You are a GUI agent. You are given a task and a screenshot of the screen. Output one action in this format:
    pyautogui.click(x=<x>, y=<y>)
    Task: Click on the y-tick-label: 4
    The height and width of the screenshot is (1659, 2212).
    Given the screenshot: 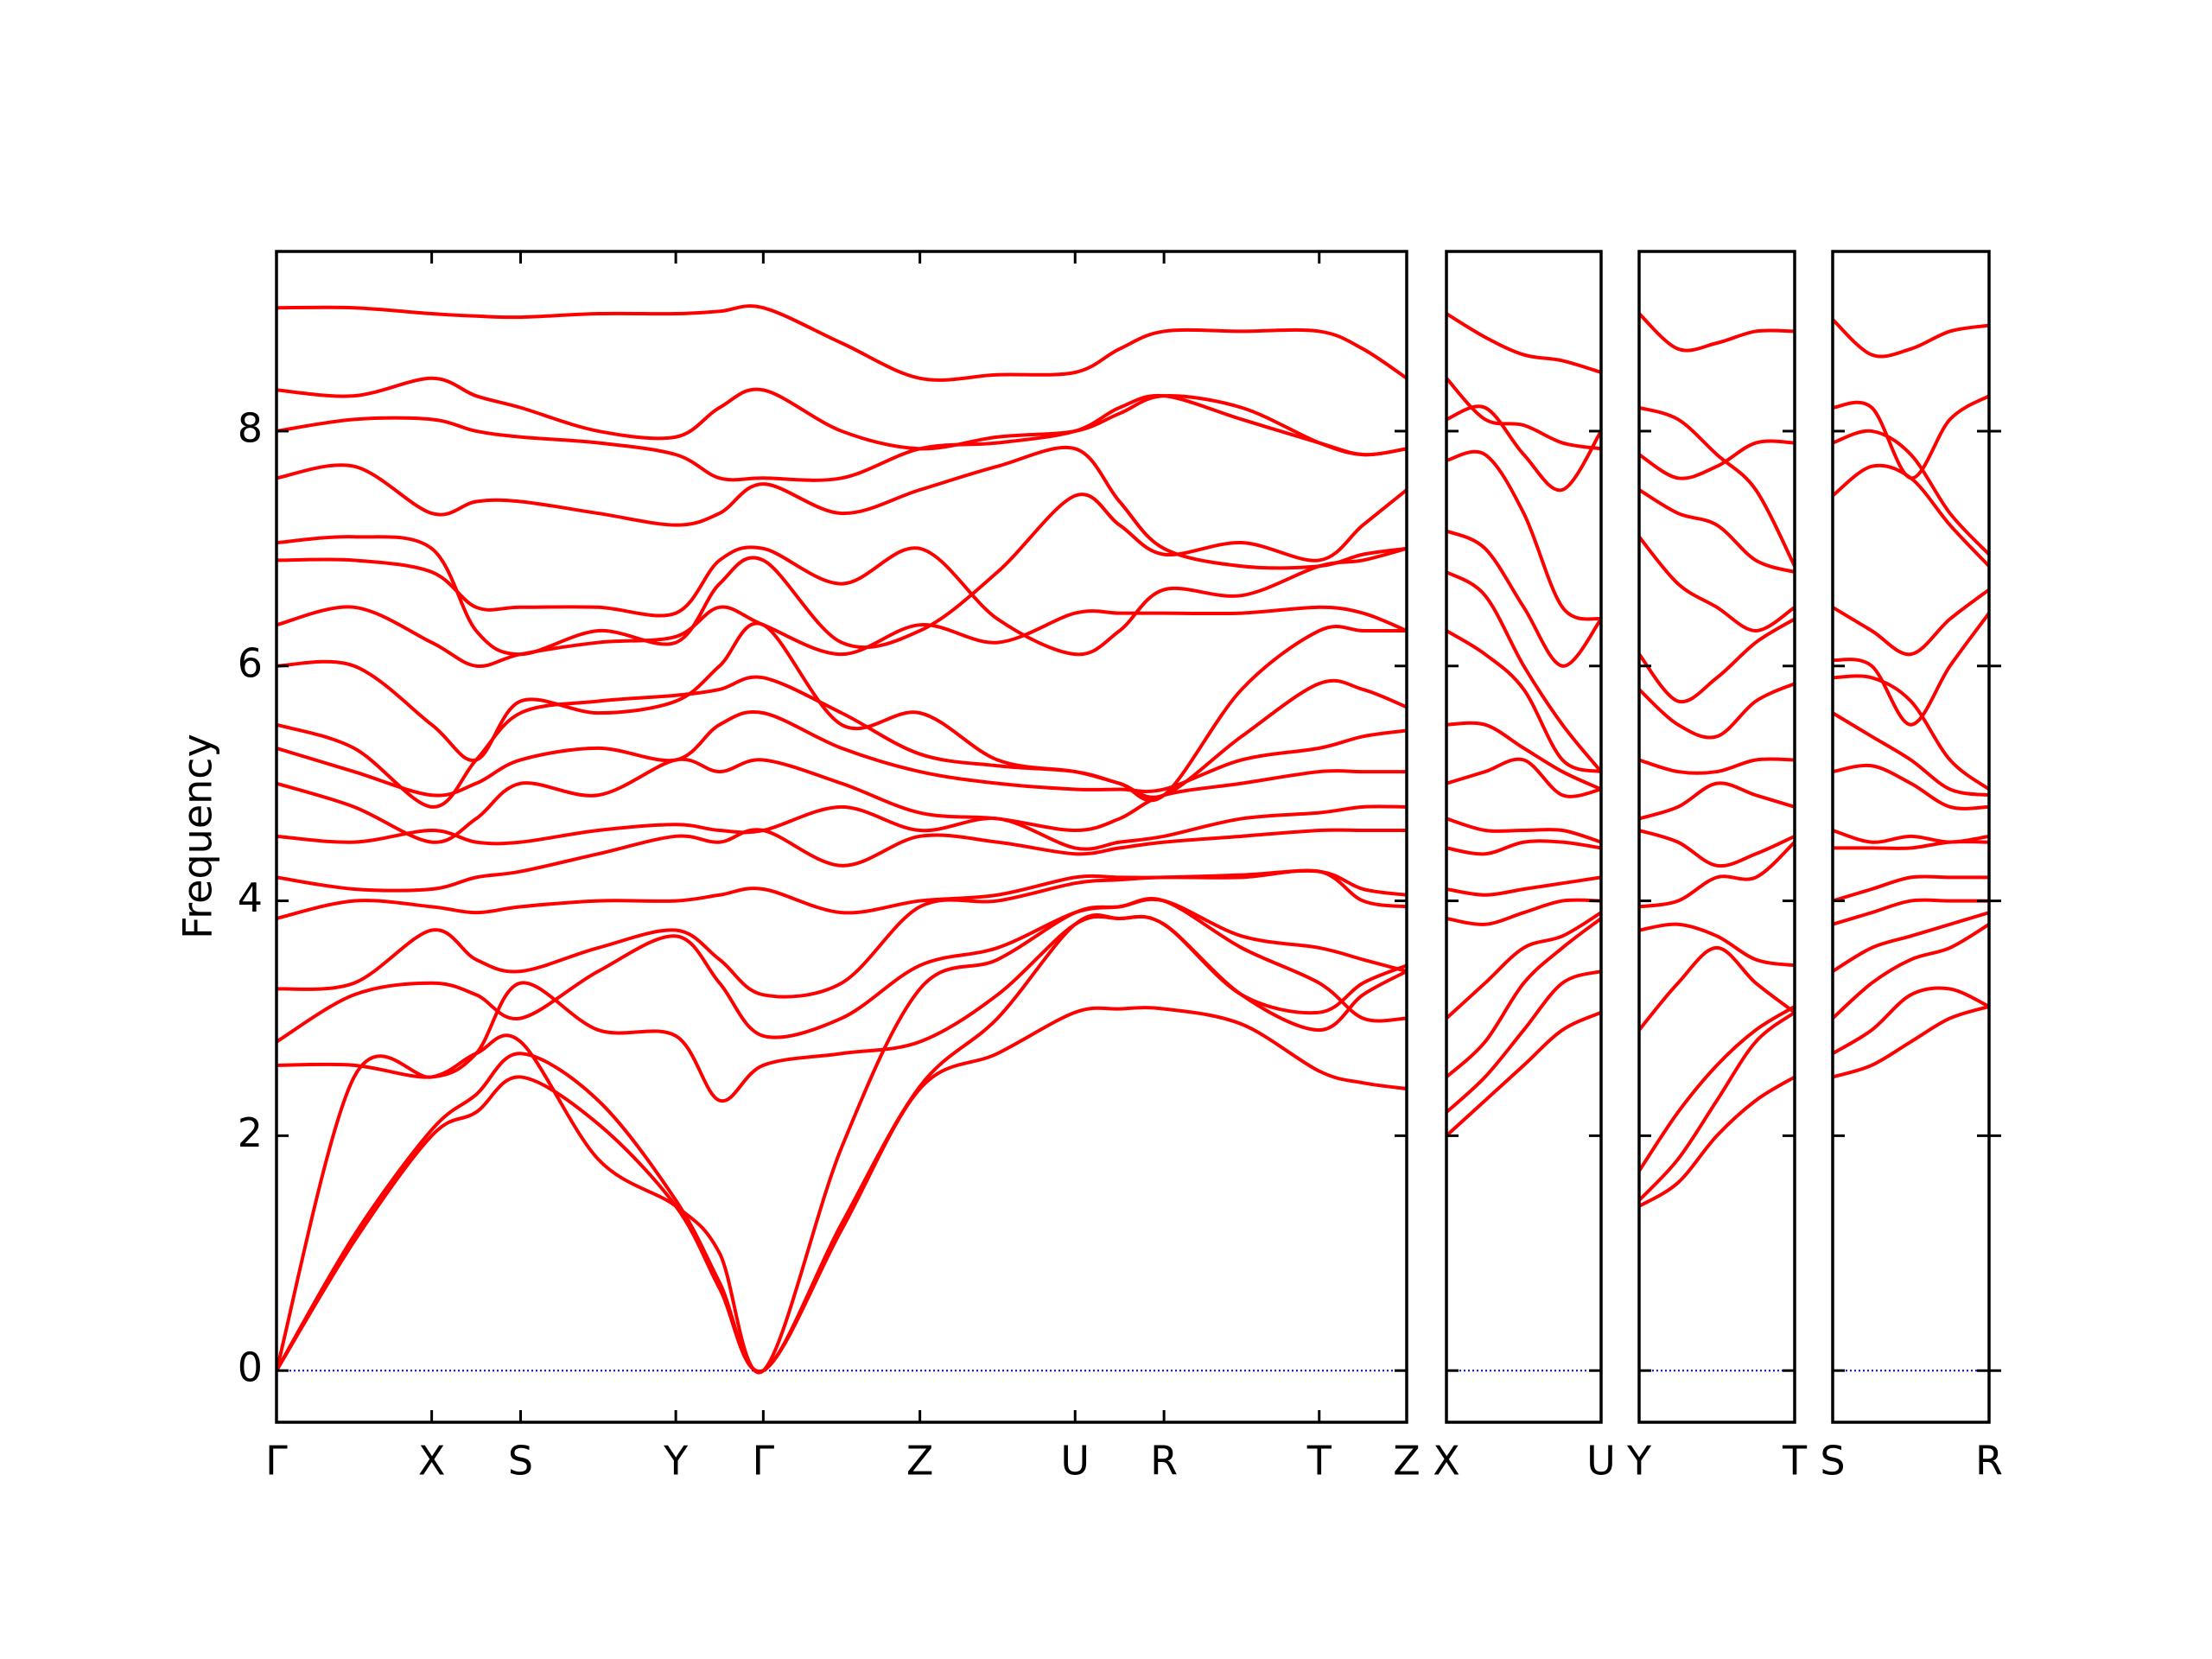 What is the action you would take?
    pyautogui.click(x=250, y=897)
    